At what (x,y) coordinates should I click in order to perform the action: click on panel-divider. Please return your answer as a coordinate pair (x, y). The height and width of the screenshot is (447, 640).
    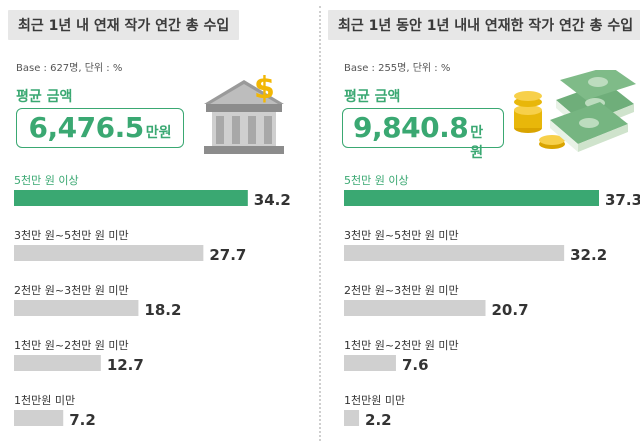
    Looking at the image, I should click on (320, 223).